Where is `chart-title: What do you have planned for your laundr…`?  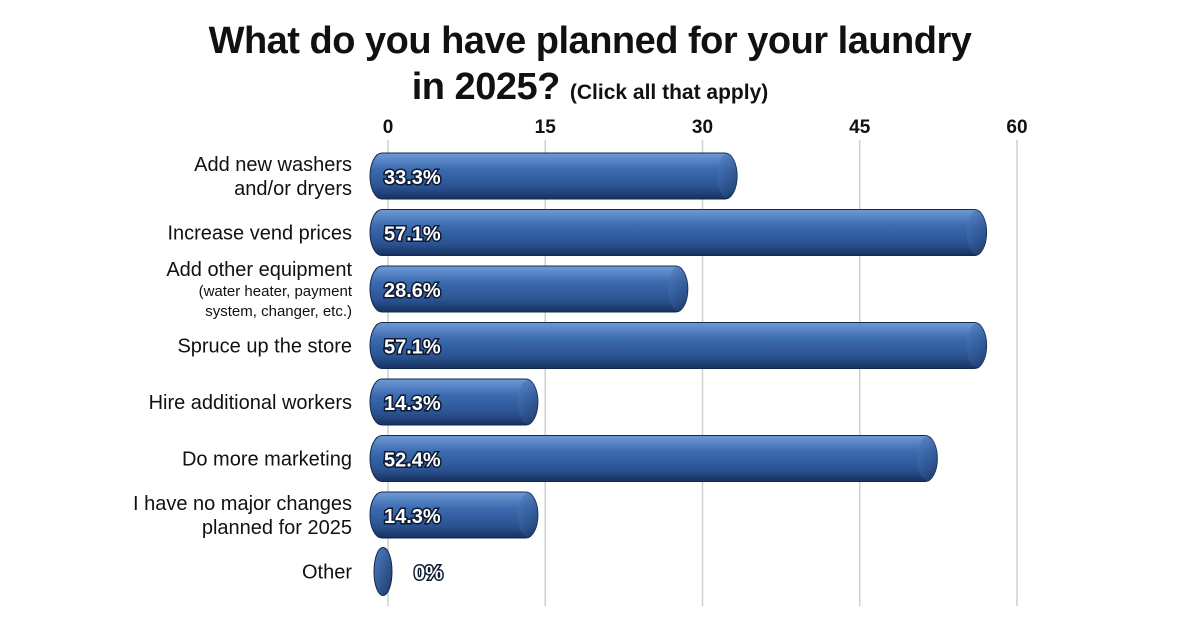
chart-title: What do you have planned for your laundr… is located at coordinates (590, 67).